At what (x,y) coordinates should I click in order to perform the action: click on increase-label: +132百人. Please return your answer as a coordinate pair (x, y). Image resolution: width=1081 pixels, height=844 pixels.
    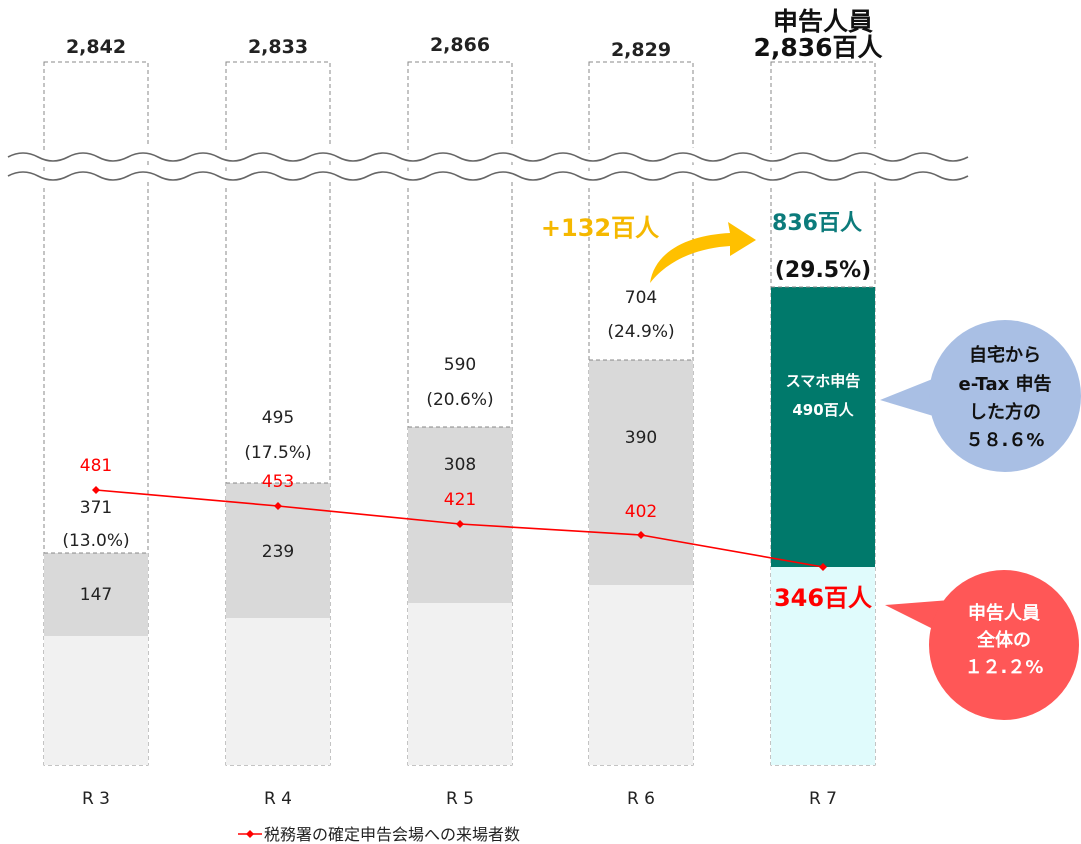
    Looking at the image, I should click on (600, 228).